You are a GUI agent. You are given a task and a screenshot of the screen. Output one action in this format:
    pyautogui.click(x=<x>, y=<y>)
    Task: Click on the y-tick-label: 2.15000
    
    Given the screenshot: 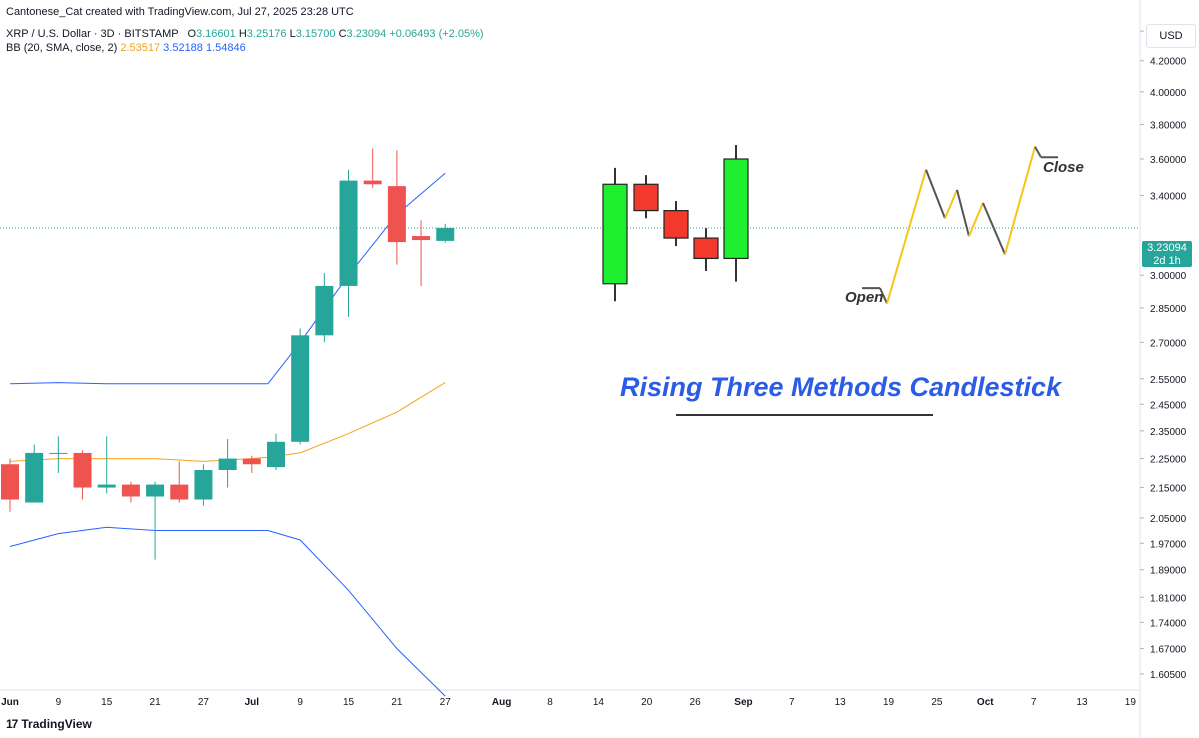 What is the action you would take?
    pyautogui.click(x=1168, y=489)
    